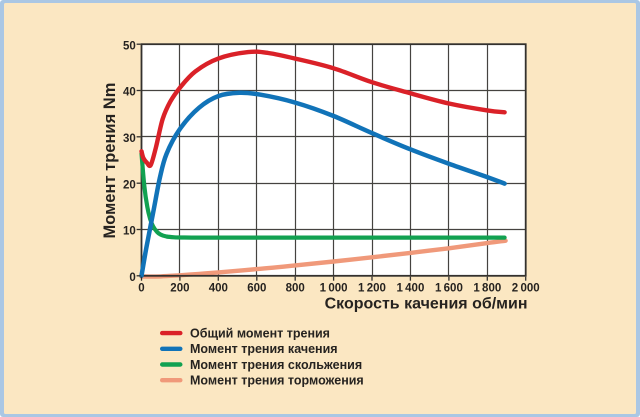 The width and height of the screenshot is (640, 417). I want to click on svg-text: 800, so click(295, 289).